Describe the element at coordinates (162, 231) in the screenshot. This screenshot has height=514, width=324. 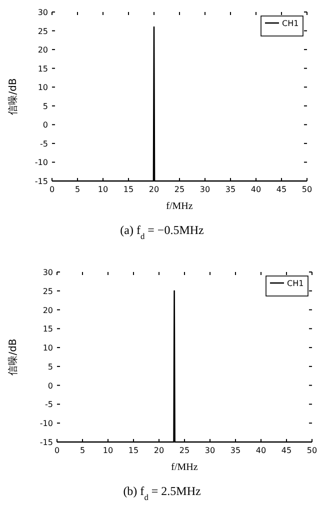
I see `text: (a) f$_{d}$ = −0.5MHz` at that location.